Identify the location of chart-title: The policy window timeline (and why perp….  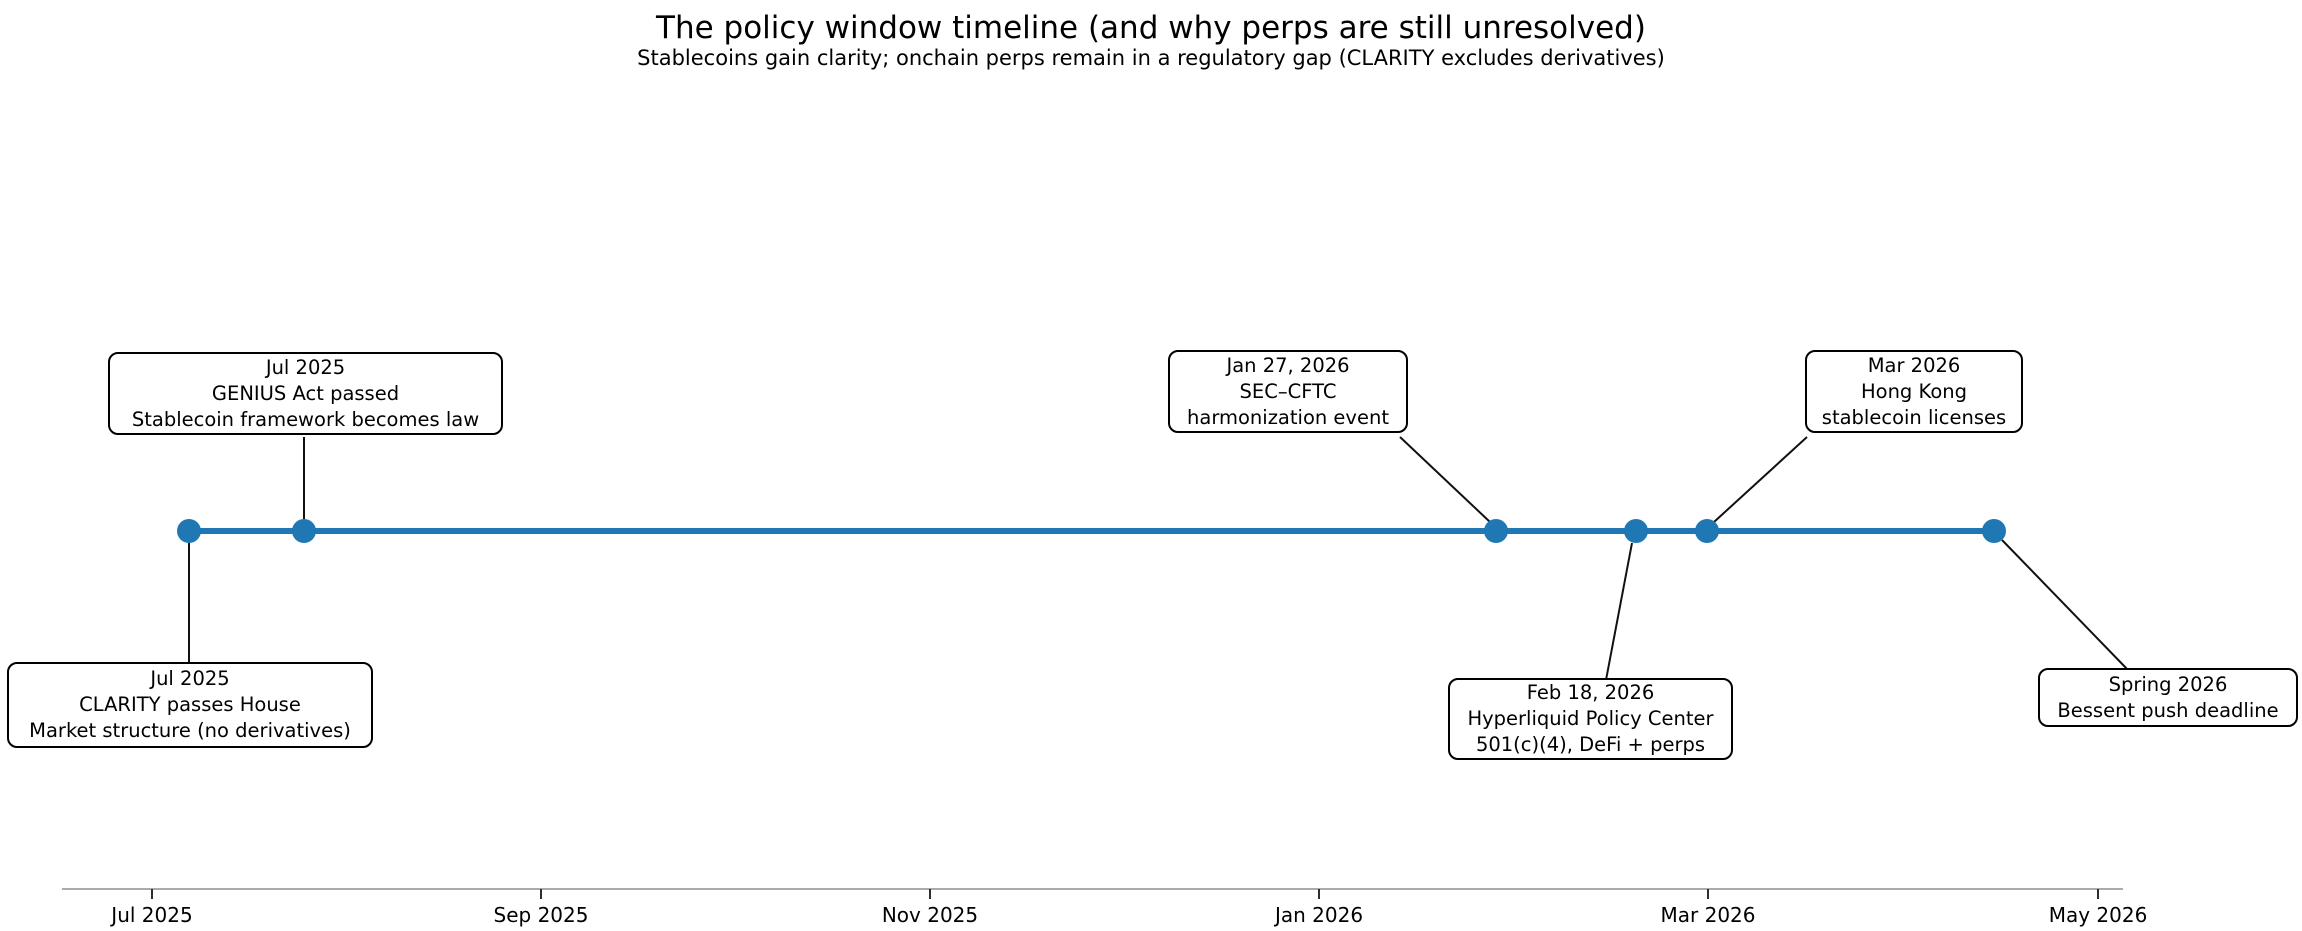
(1151, 28).